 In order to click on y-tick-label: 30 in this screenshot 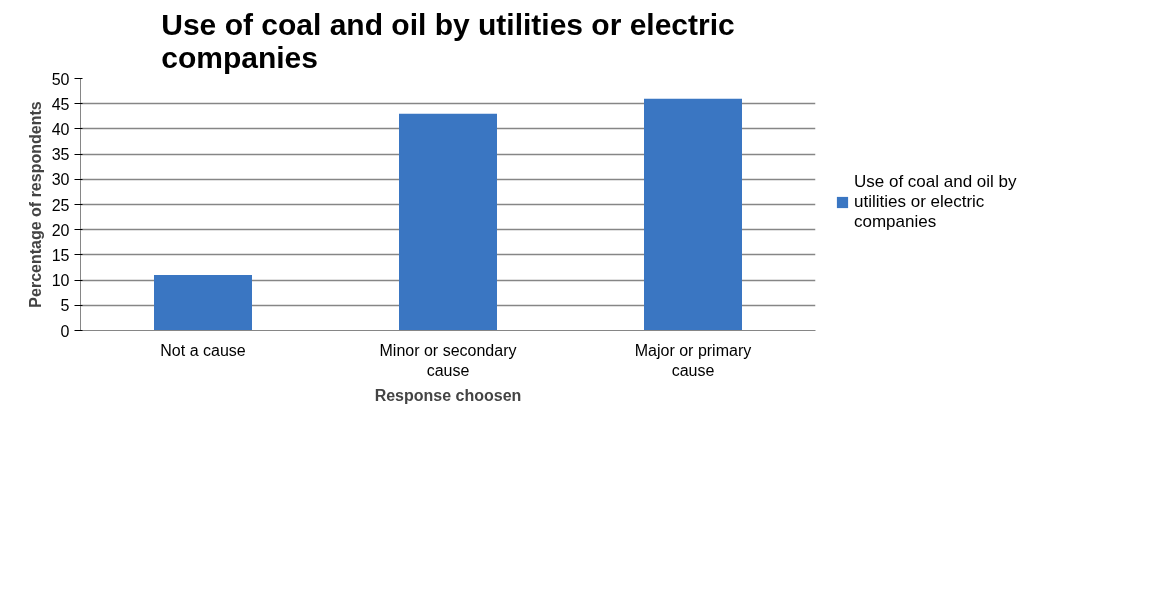, I will do `click(60, 180)`.